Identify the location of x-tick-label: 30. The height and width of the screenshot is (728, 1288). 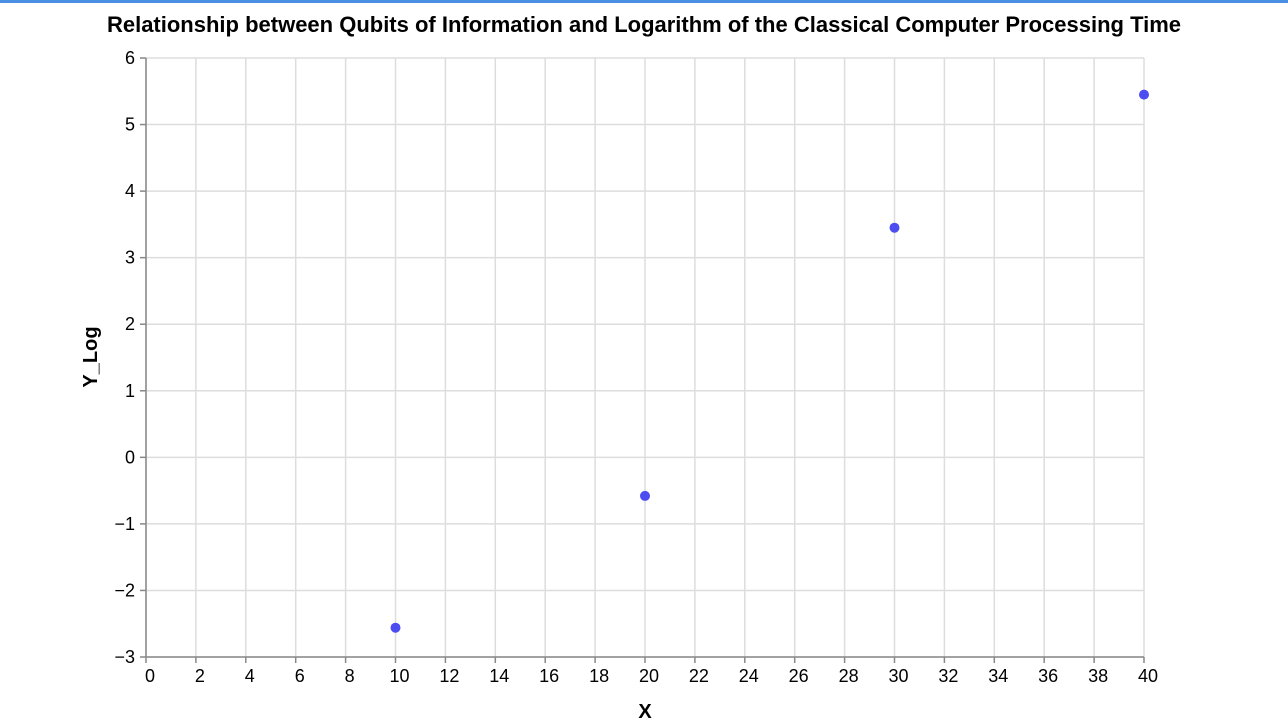
(898, 676).